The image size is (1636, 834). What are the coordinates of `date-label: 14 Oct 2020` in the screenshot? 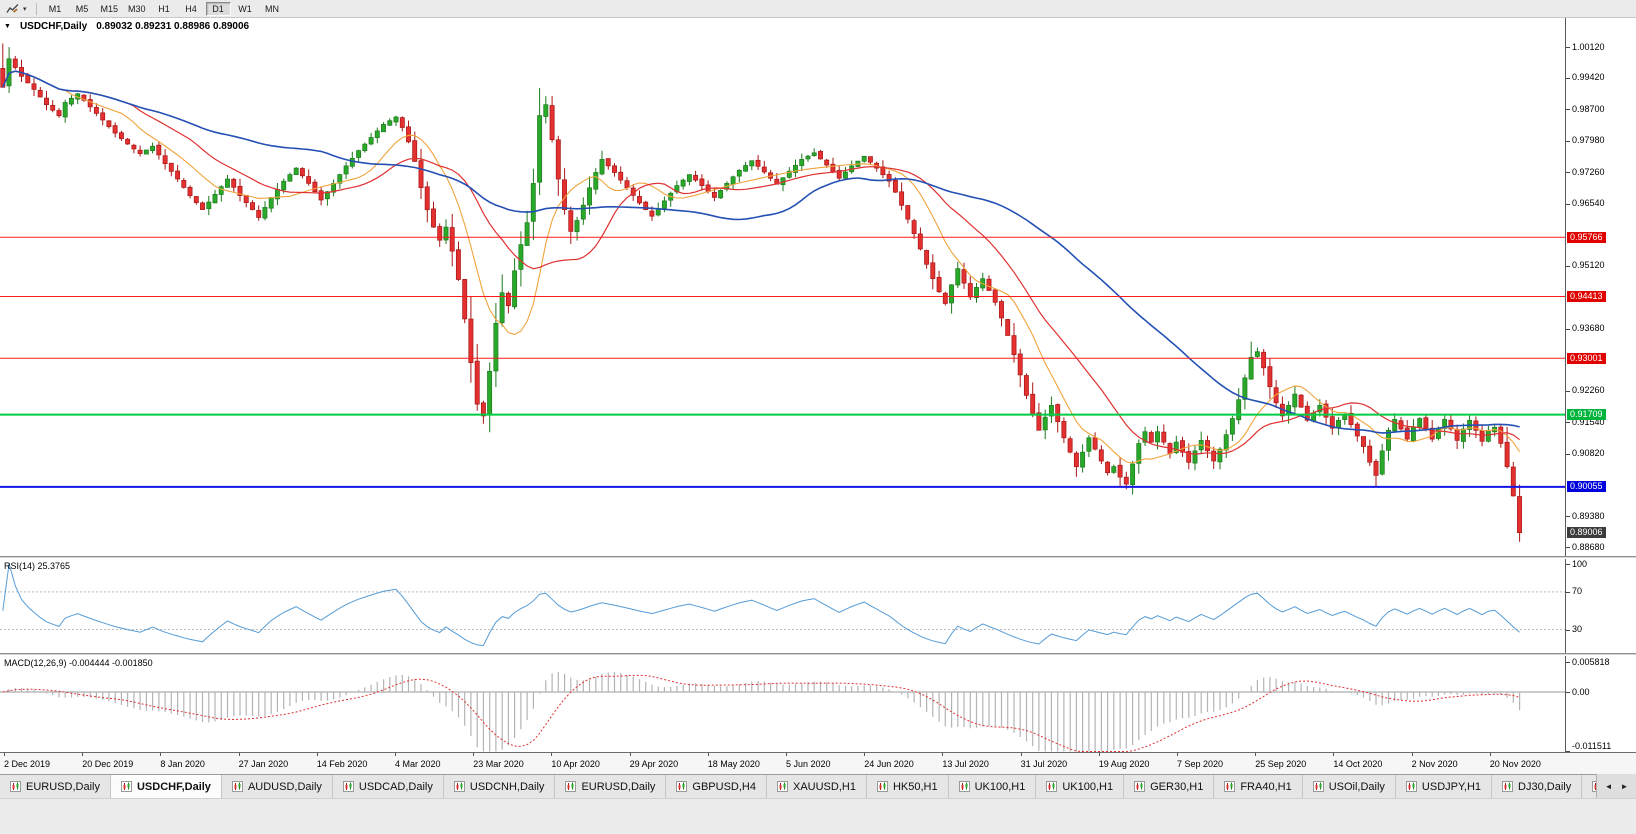 It's located at (1358, 764).